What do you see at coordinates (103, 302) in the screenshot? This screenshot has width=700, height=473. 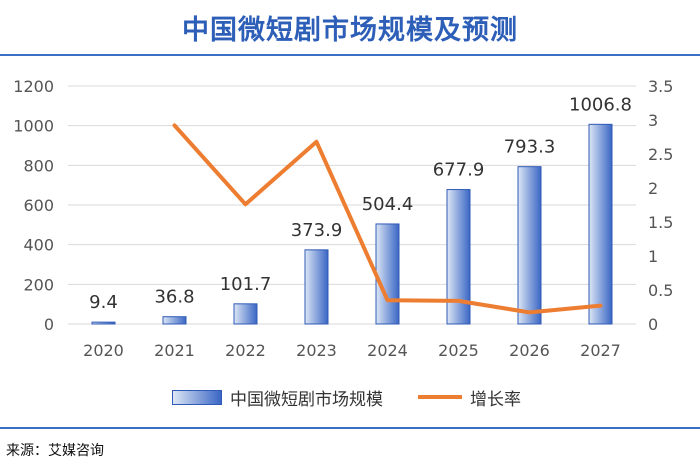 I see `bar-value-label: 9.4` at bounding box center [103, 302].